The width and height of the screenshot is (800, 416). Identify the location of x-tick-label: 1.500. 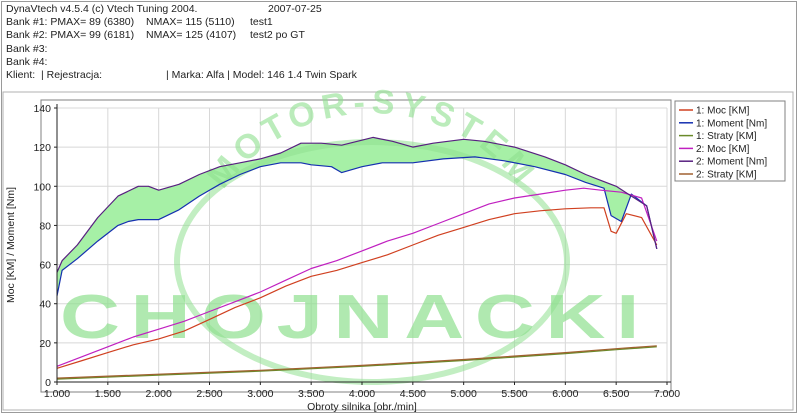
(108, 394).